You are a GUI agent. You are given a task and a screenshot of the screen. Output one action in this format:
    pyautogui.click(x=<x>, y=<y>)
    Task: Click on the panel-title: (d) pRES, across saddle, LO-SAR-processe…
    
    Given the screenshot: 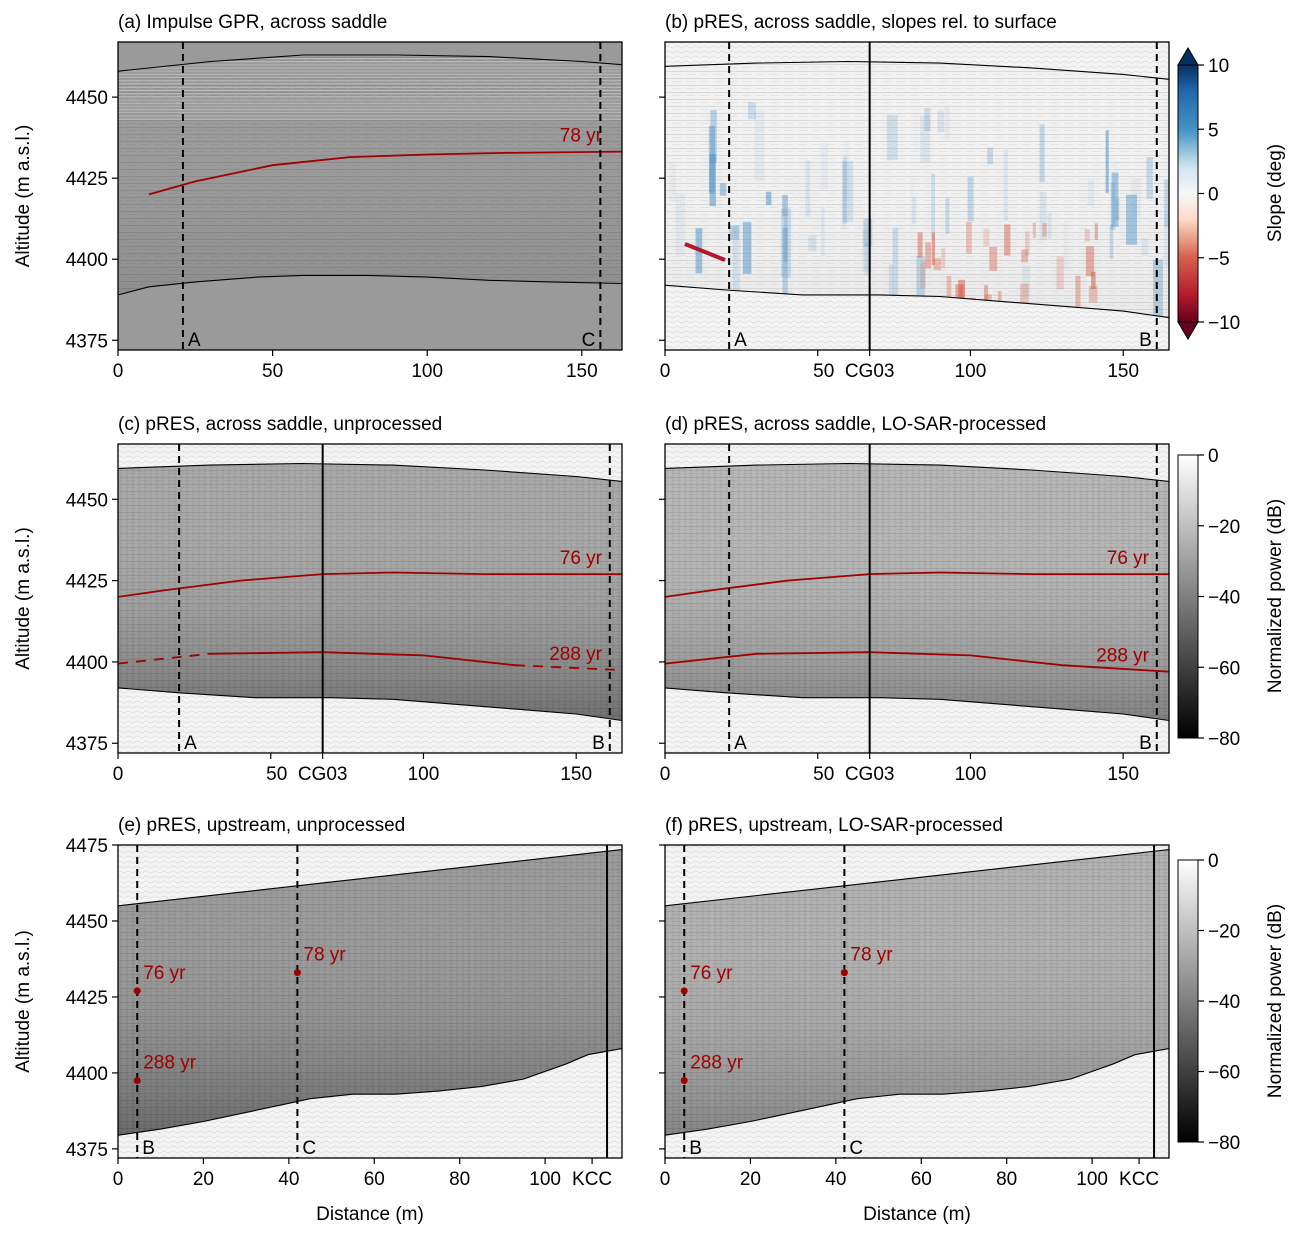 What is the action you would take?
    pyautogui.click(x=855, y=424)
    